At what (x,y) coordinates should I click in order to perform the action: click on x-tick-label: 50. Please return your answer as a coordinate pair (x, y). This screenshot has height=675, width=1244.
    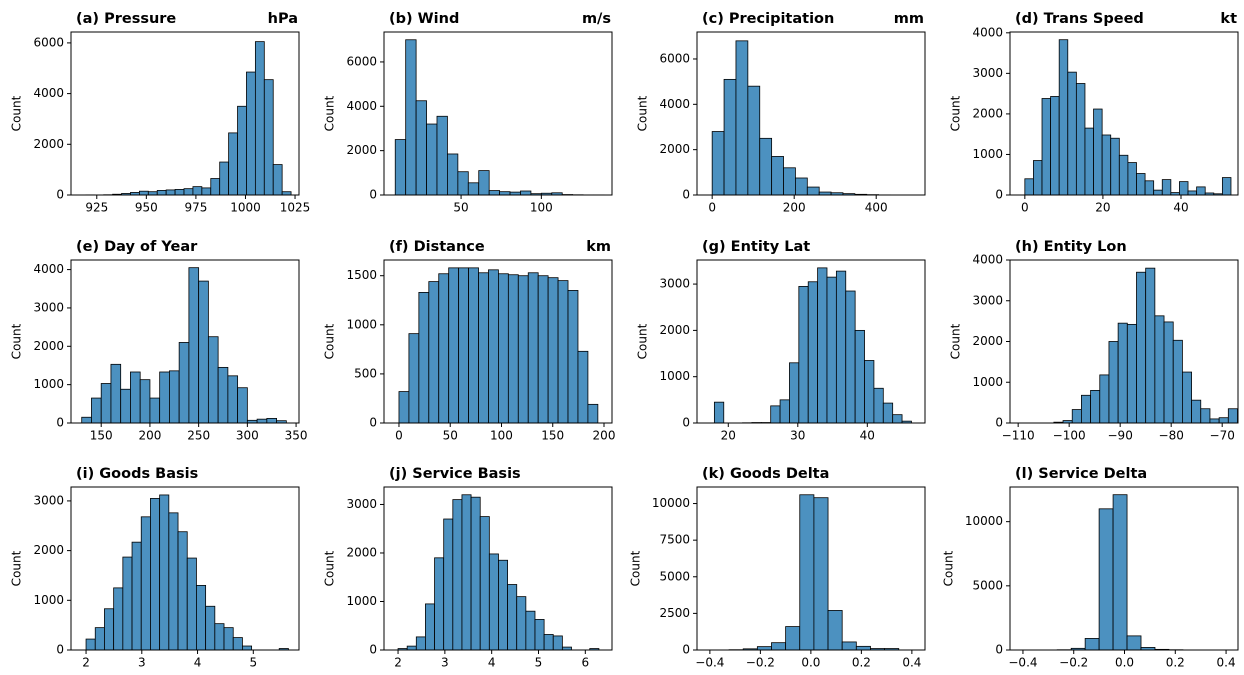
    Looking at the image, I should click on (450, 436).